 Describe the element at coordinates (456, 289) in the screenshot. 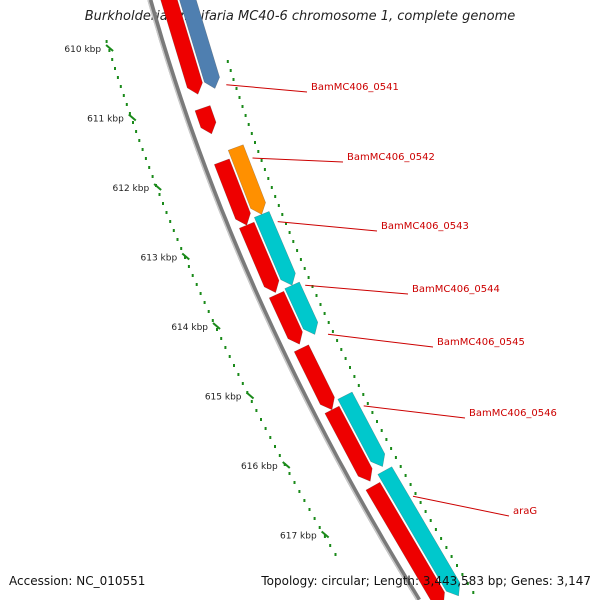

I see `gene-label: BamMC406_0544` at that location.